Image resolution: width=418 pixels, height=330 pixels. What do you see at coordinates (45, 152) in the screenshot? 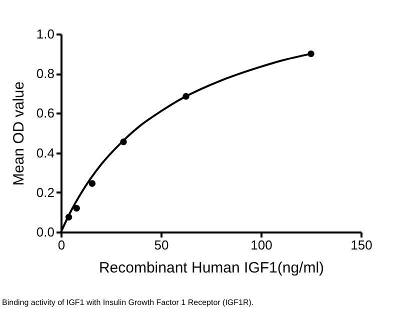
I see `y-tick-label: 0.4` at bounding box center [45, 152].